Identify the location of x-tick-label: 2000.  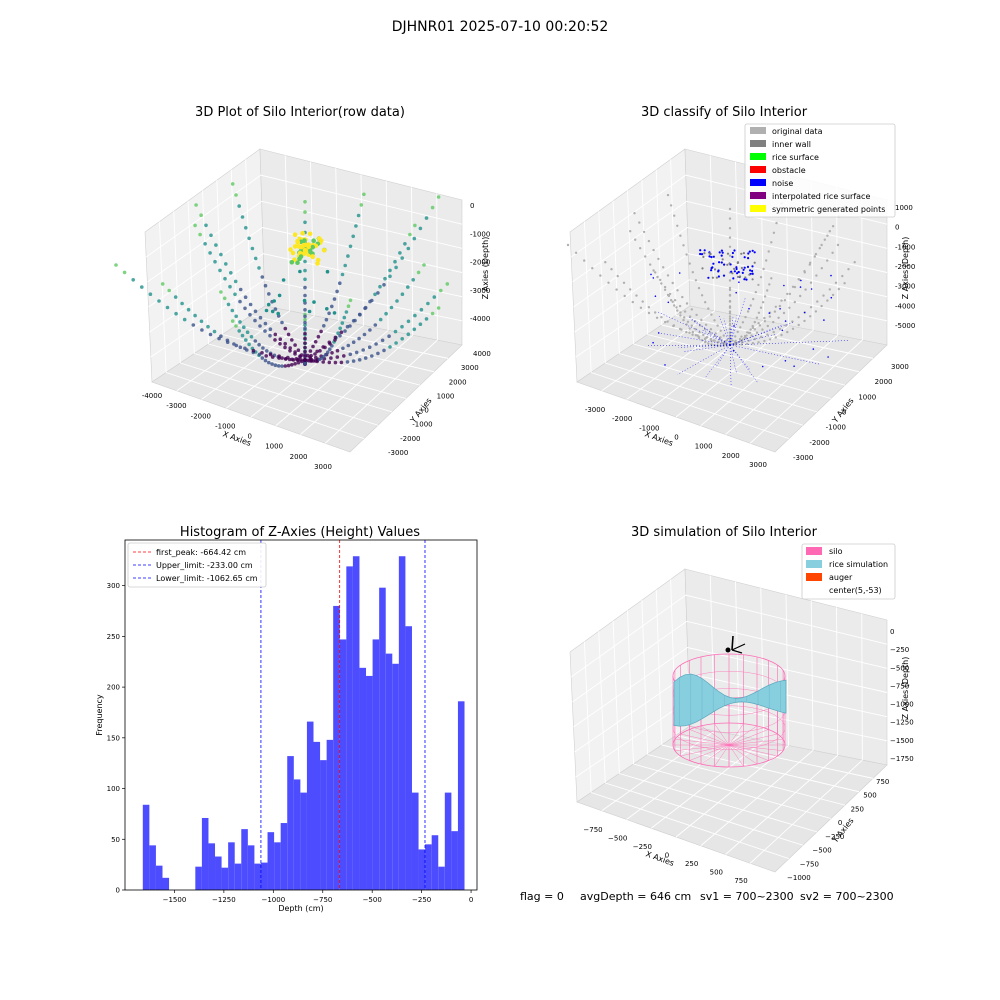
(299, 457).